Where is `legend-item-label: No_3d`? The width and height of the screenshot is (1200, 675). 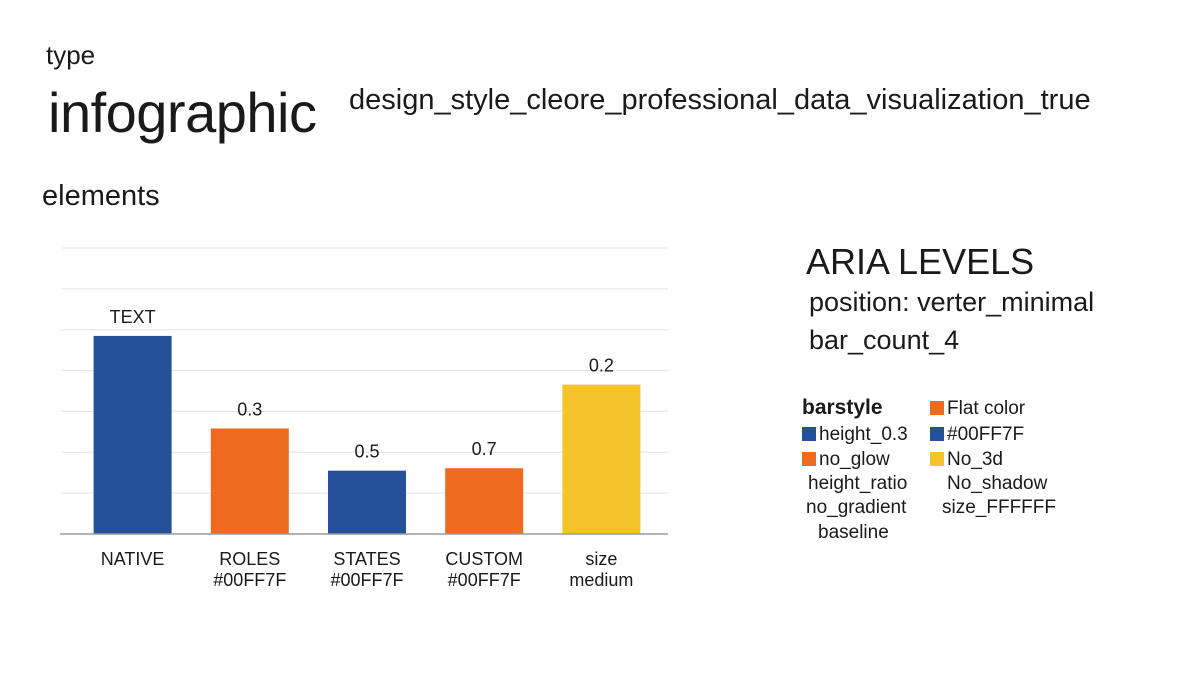
legend-item-label: No_3d is located at coordinates (975, 459).